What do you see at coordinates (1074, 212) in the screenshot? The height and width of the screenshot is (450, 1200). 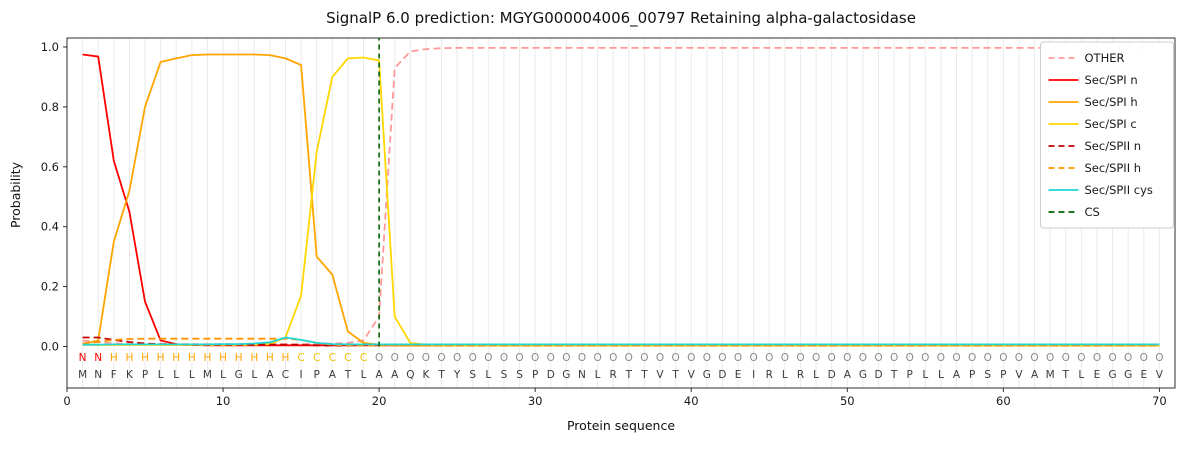 I see `legend-item-cs: CS` at bounding box center [1074, 212].